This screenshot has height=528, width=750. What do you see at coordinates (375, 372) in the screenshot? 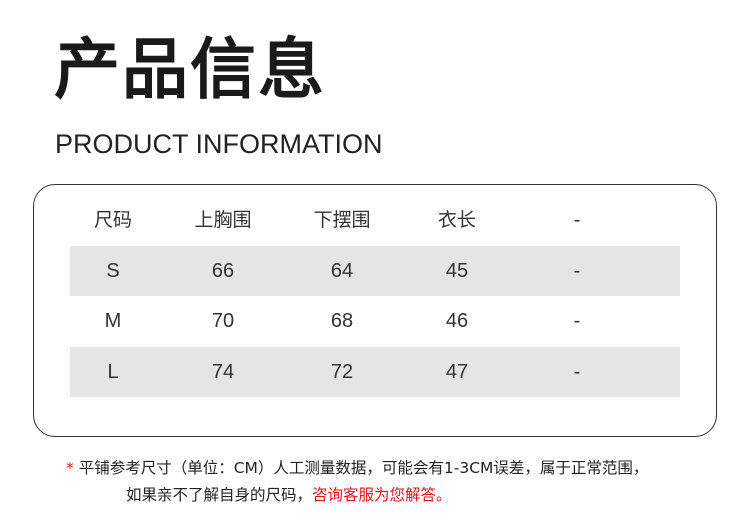
I see `table-row: L 74 72 47 -` at bounding box center [375, 372].